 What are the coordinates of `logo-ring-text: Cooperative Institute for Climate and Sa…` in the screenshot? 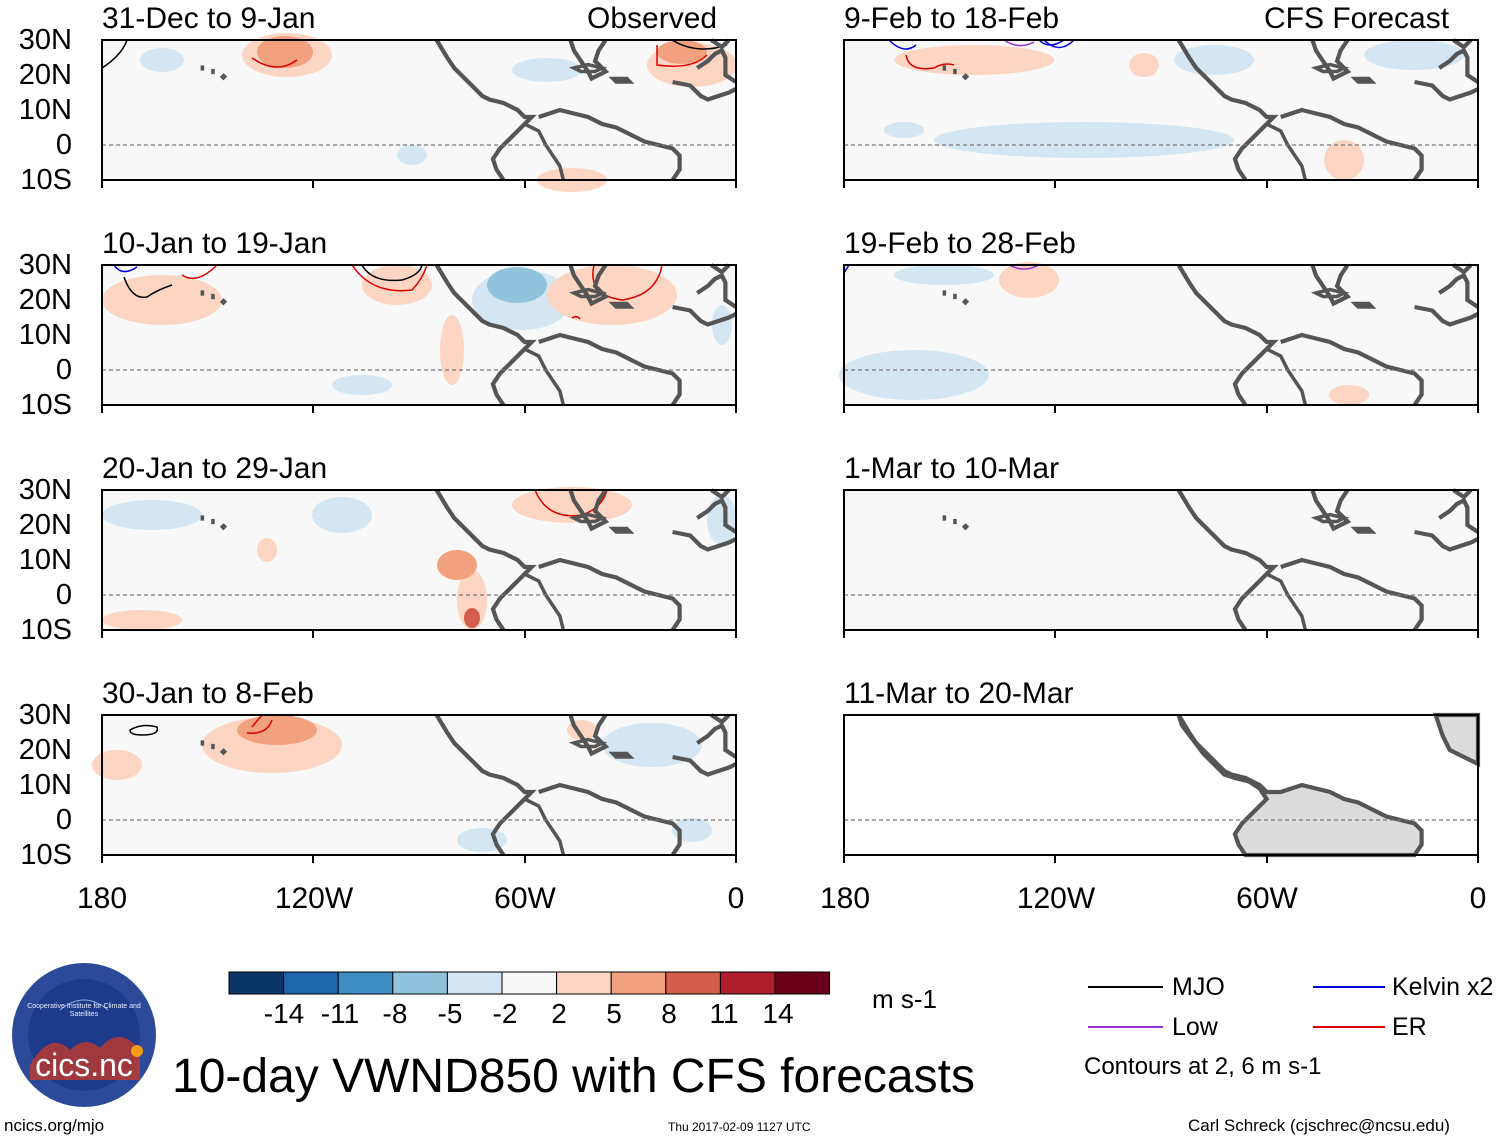 It's located at (84, 1010).